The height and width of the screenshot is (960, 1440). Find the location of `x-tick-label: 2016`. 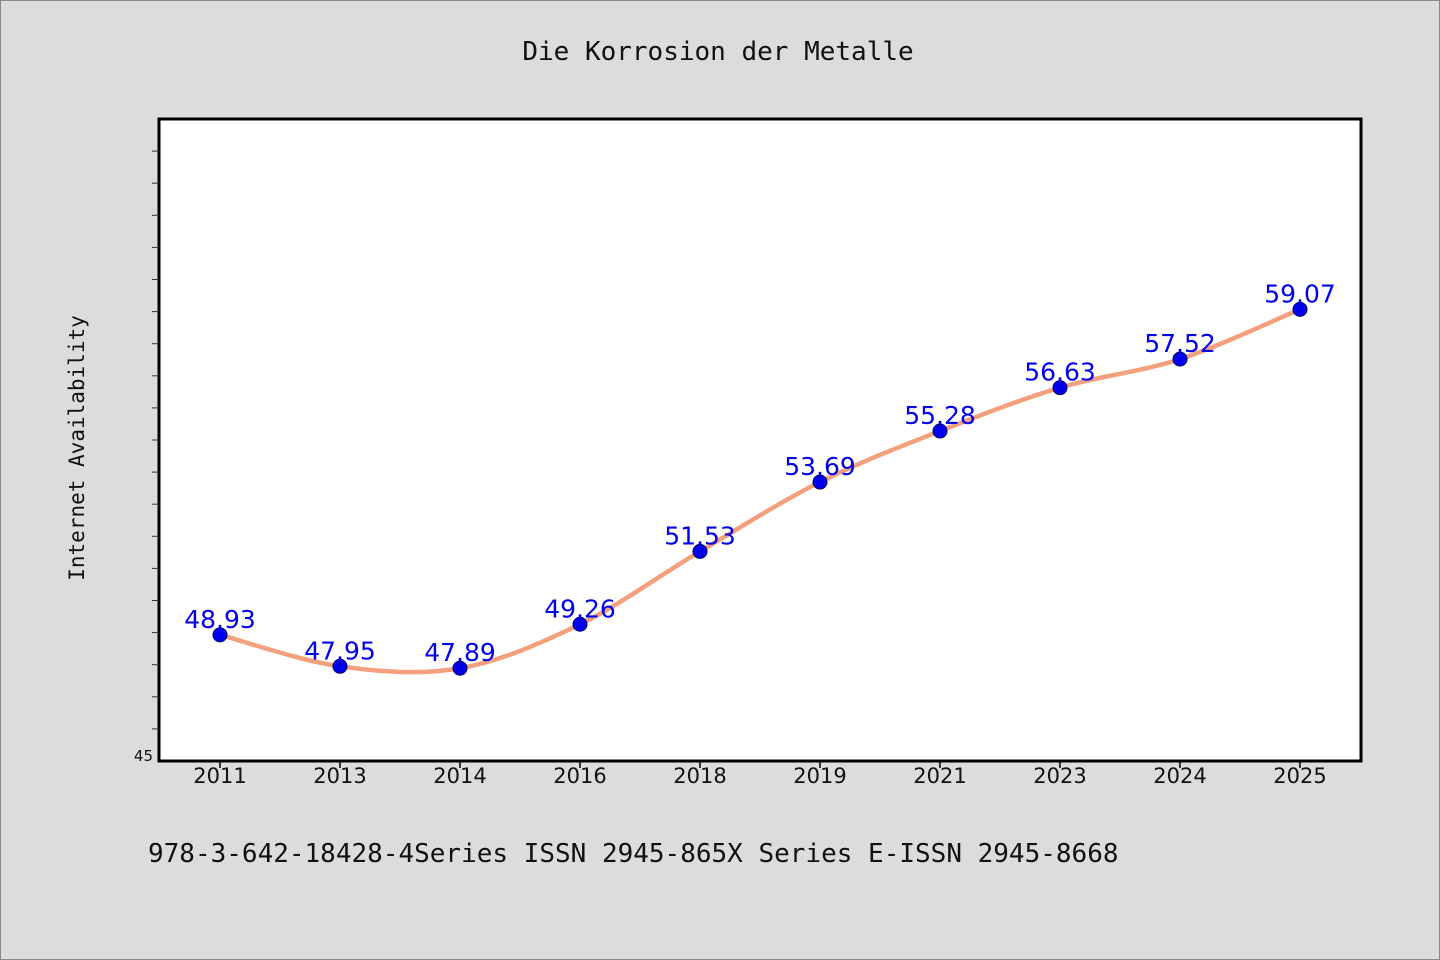

x-tick-label: 2016 is located at coordinates (579, 776).